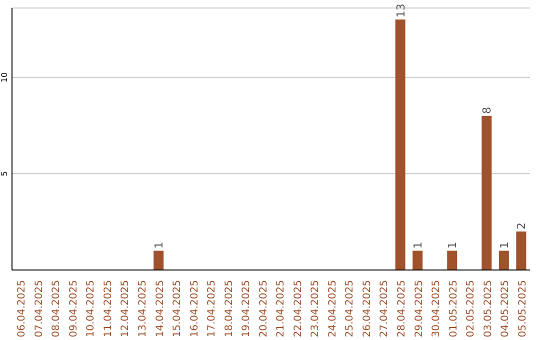 This screenshot has width=540, height=340. I want to click on x-tick-label: 18.04.2025, so click(229, 309).